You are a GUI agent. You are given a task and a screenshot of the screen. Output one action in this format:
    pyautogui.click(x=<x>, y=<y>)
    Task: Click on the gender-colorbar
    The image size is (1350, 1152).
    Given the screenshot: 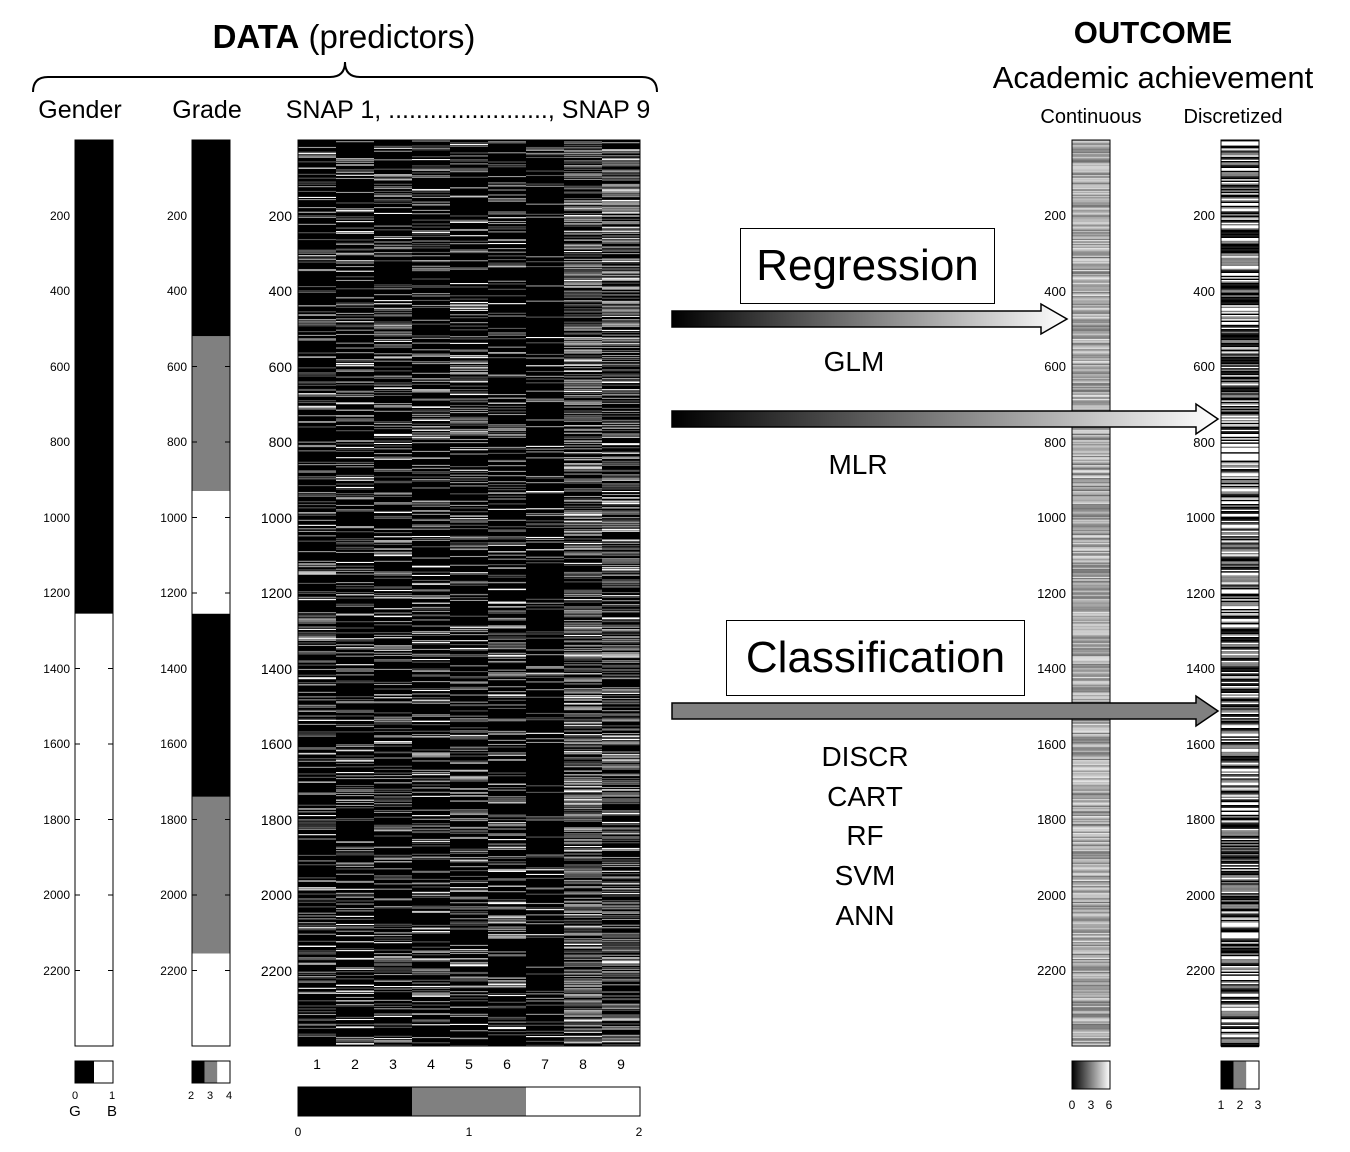 What is the action you would take?
    pyautogui.click(x=94, y=1072)
    